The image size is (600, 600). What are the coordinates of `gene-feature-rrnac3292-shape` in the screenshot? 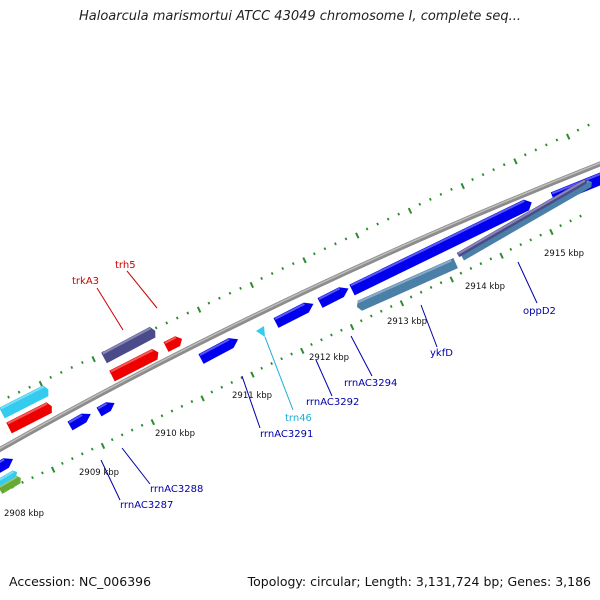 It's located at (333, 297).